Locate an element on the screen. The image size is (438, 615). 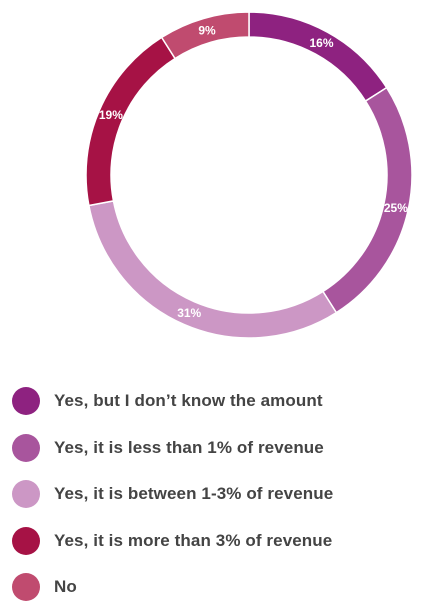
legend-item: Yes, it is more than 3% of revenue is located at coordinates (222, 541).